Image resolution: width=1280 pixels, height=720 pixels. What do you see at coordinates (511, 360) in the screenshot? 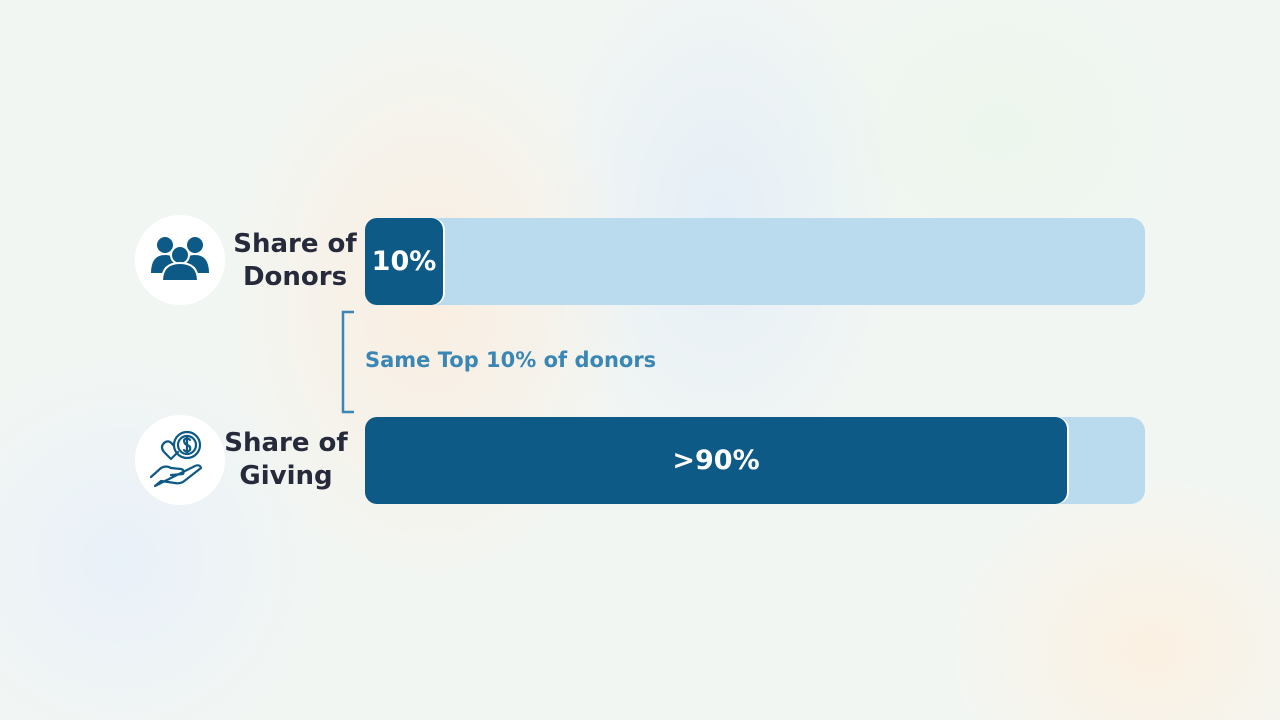
I see `annotation: Same Top 10% of donors` at bounding box center [511, 360].